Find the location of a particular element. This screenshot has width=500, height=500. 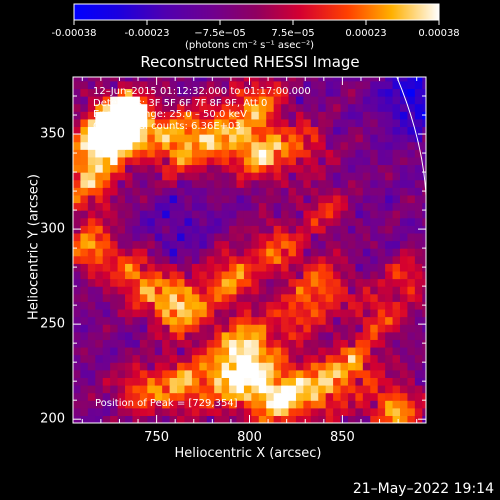

heatmap-cell-2007 is located at coordinates (366, 107).